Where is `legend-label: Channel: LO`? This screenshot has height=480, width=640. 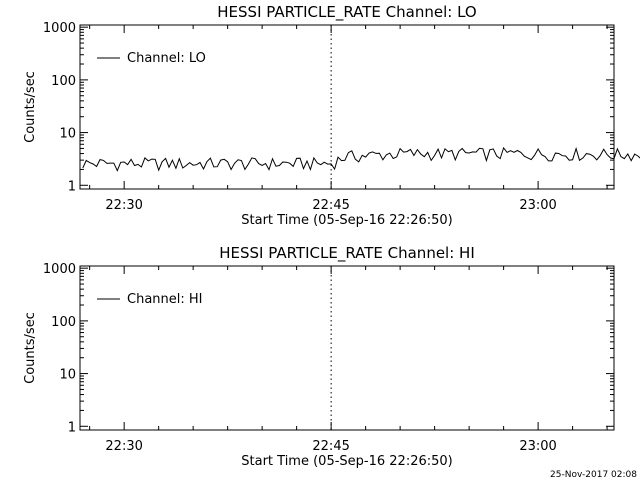 legend-label: Channel: LO is located at coordinates (166, 58).